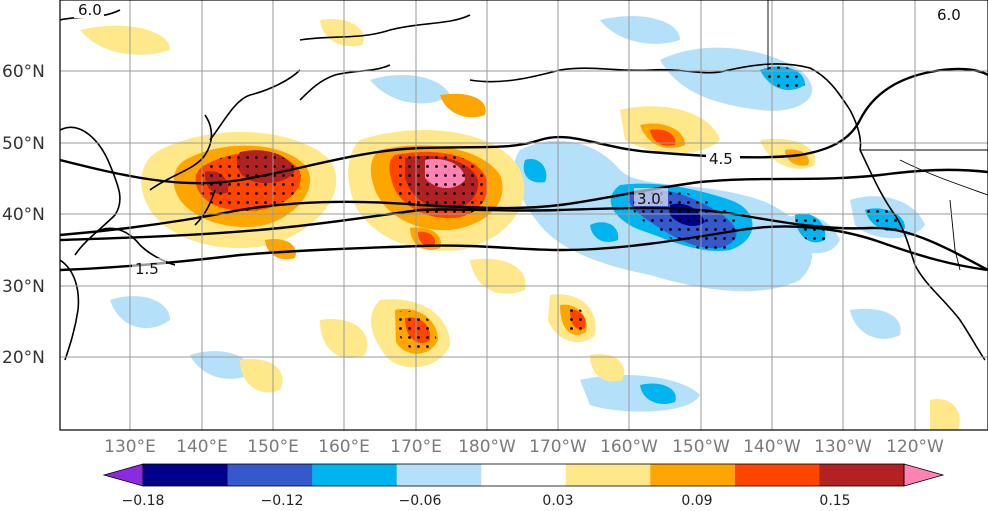 The height and width of the screenshot is (511, 988). I want to click on borders, so click(877, 135).